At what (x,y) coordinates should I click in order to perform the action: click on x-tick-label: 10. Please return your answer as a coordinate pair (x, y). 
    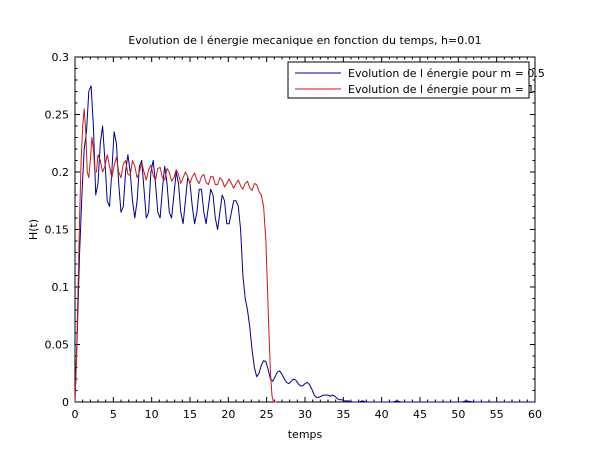
    Looking at the image, I should click on (152, 414).